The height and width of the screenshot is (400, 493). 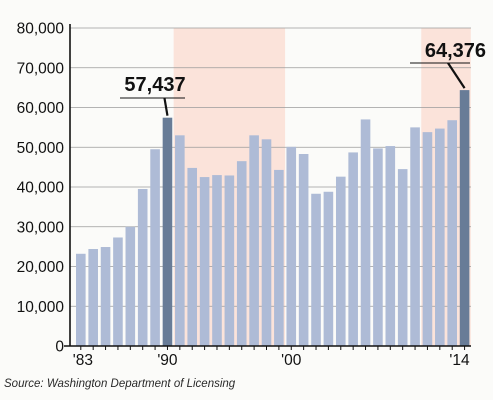 I want to click on x-tick-label: '14, so click(x=459, y=360).